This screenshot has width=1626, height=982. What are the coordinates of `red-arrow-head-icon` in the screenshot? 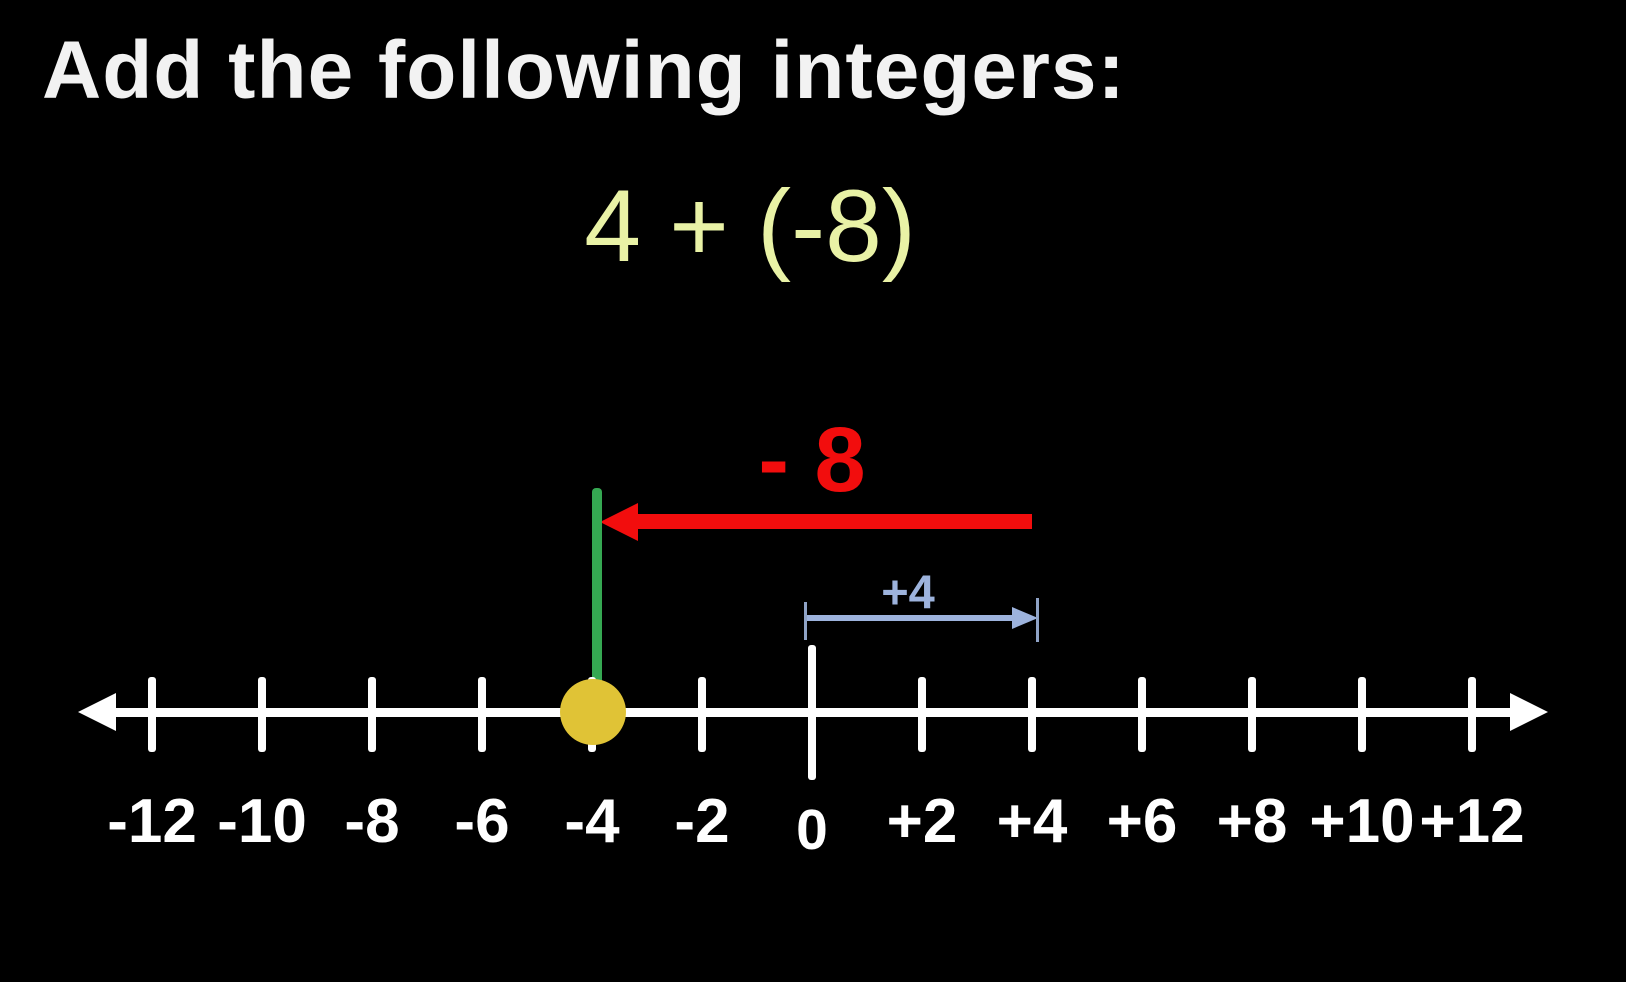 It's located at (619, 522).